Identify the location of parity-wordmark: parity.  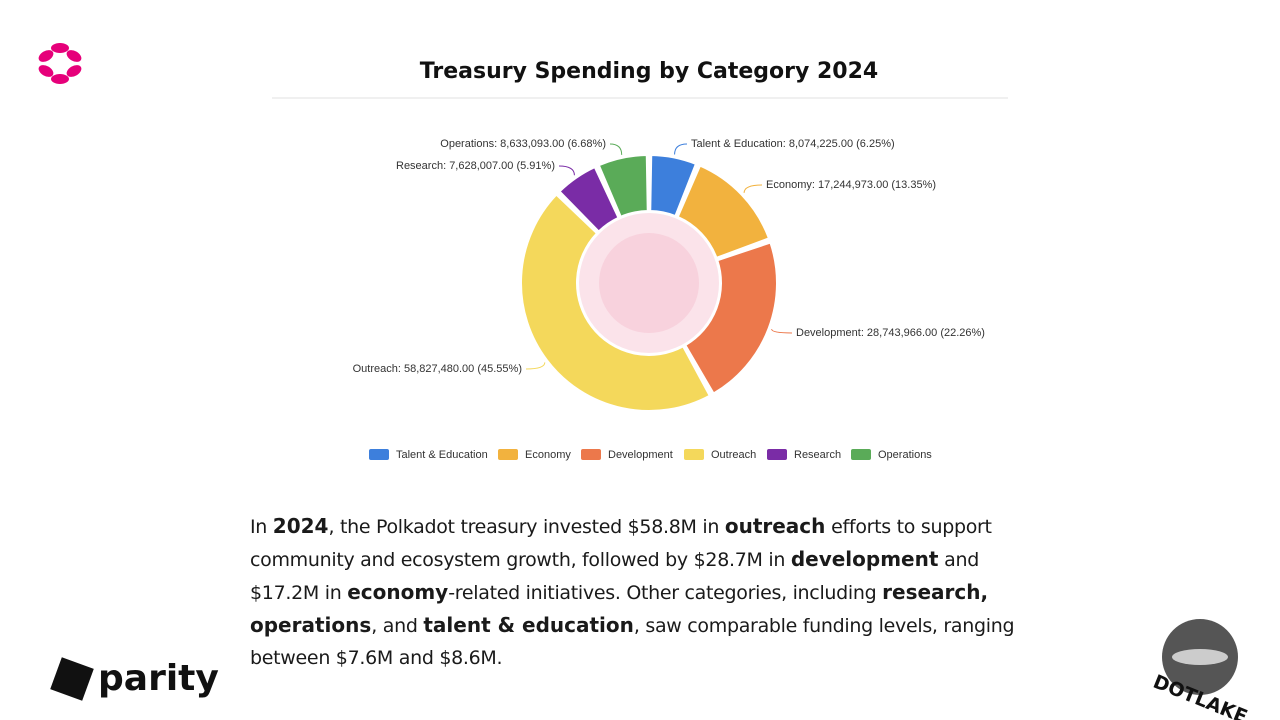
(158, 678).